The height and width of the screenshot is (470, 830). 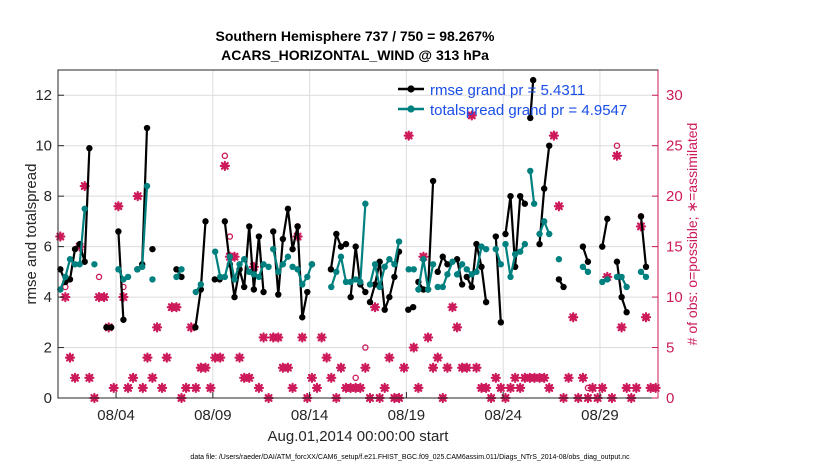 What do you see at coordinates (670, 348) in the screenshot?
I see `y2-tick-label: 5` at bounding box center [670, 348].